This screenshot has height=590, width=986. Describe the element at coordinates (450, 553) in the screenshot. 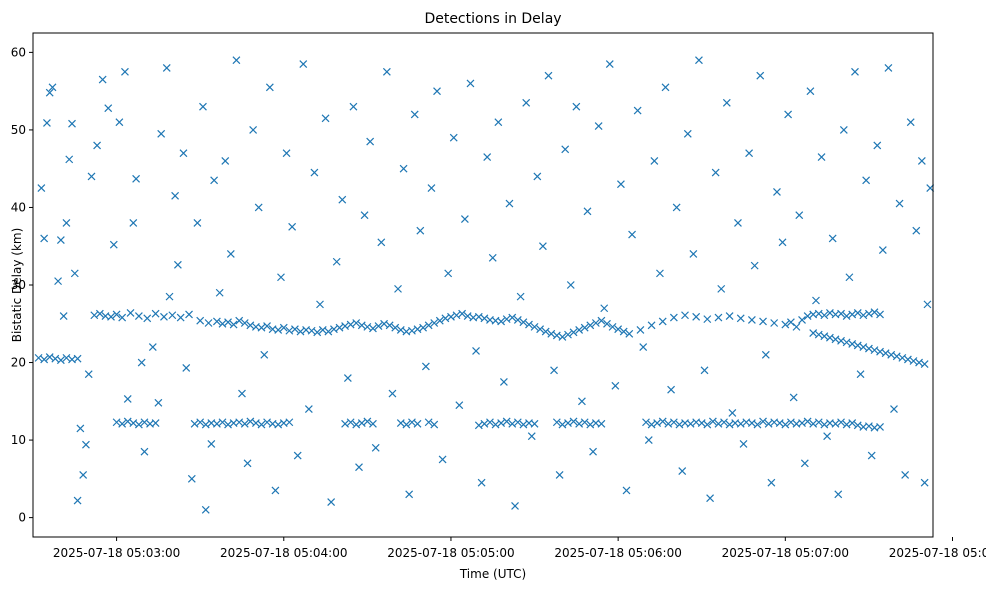

I see `x-tick-label: 2025-07-18 05:05:00` at that location.